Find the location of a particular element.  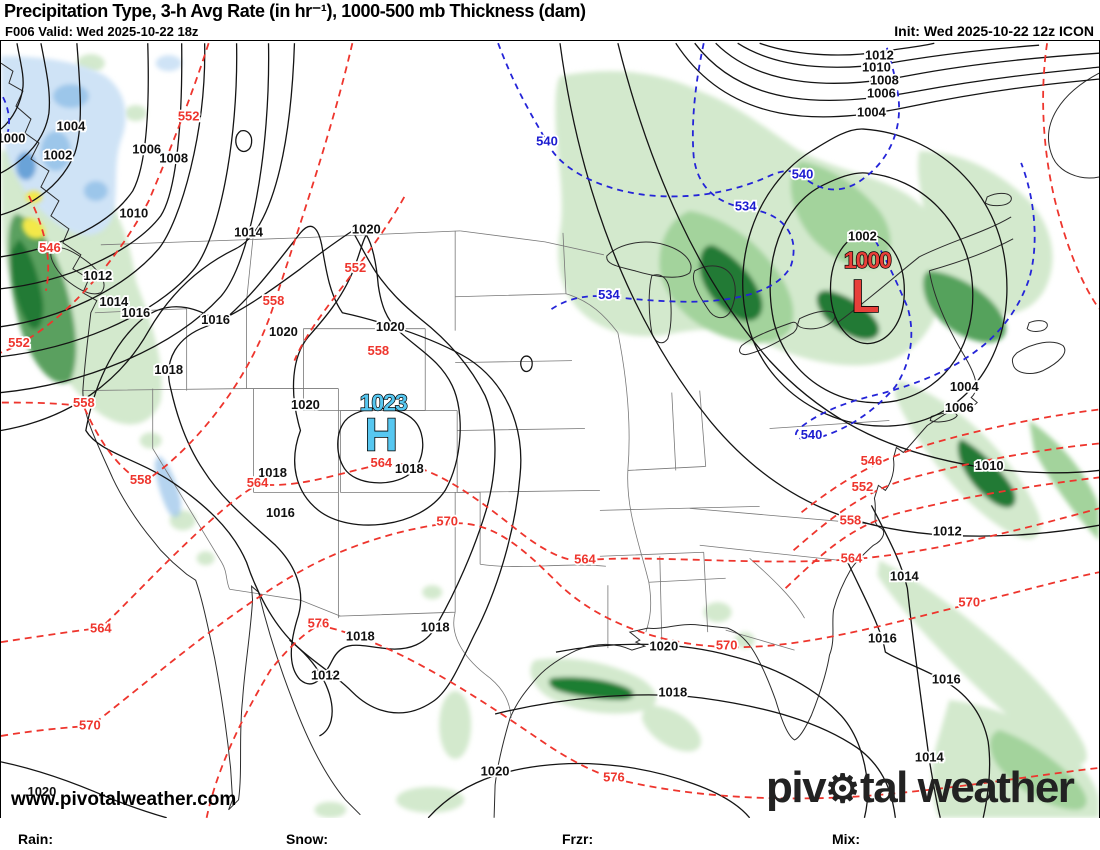

high-symbol: H is located at coordinates (381, 435).